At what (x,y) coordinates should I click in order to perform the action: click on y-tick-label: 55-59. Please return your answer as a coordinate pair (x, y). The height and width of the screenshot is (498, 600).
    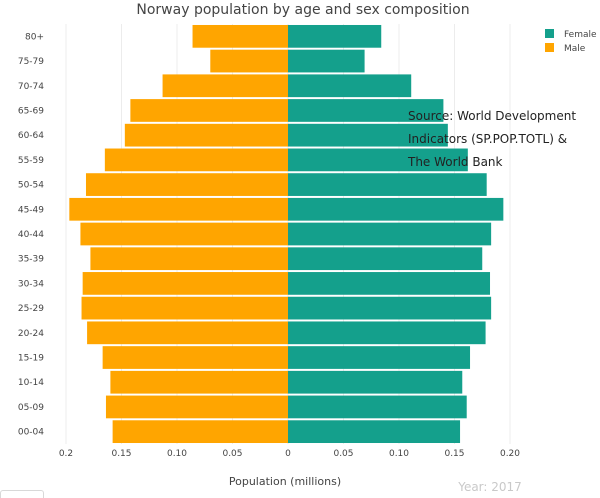
    Looking at the image, I should click on (31, 161).